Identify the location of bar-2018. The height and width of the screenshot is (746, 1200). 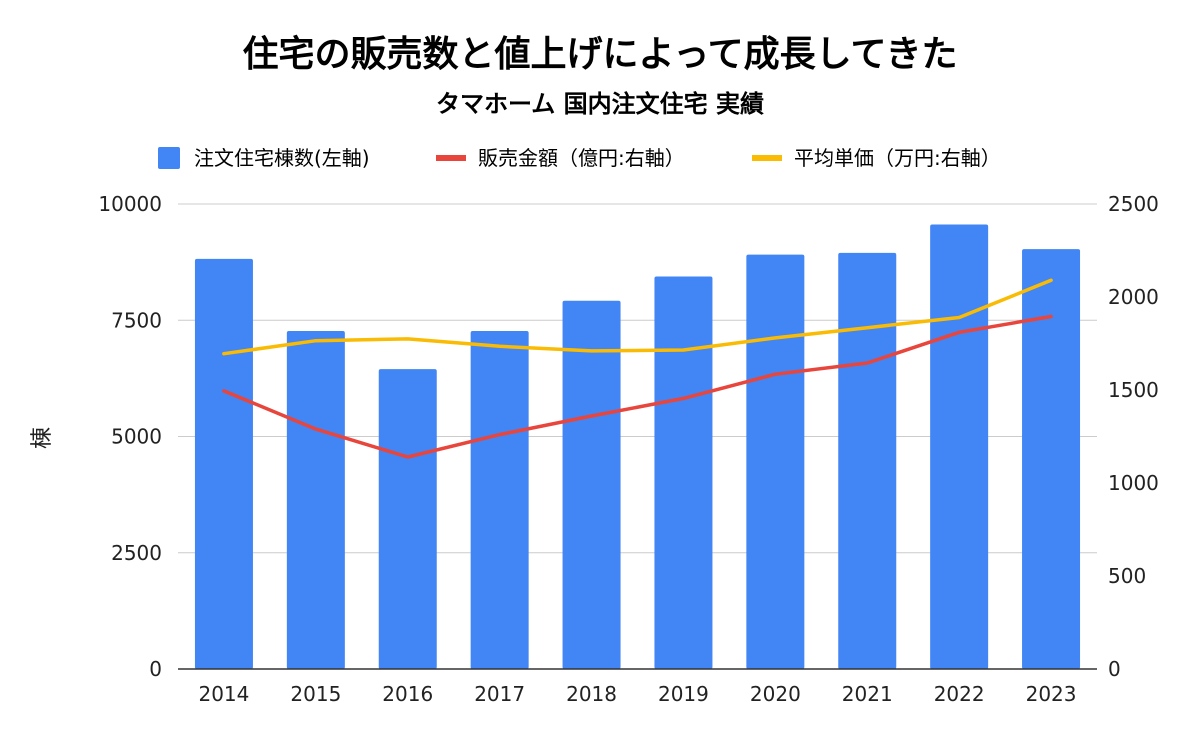
(591, 484).